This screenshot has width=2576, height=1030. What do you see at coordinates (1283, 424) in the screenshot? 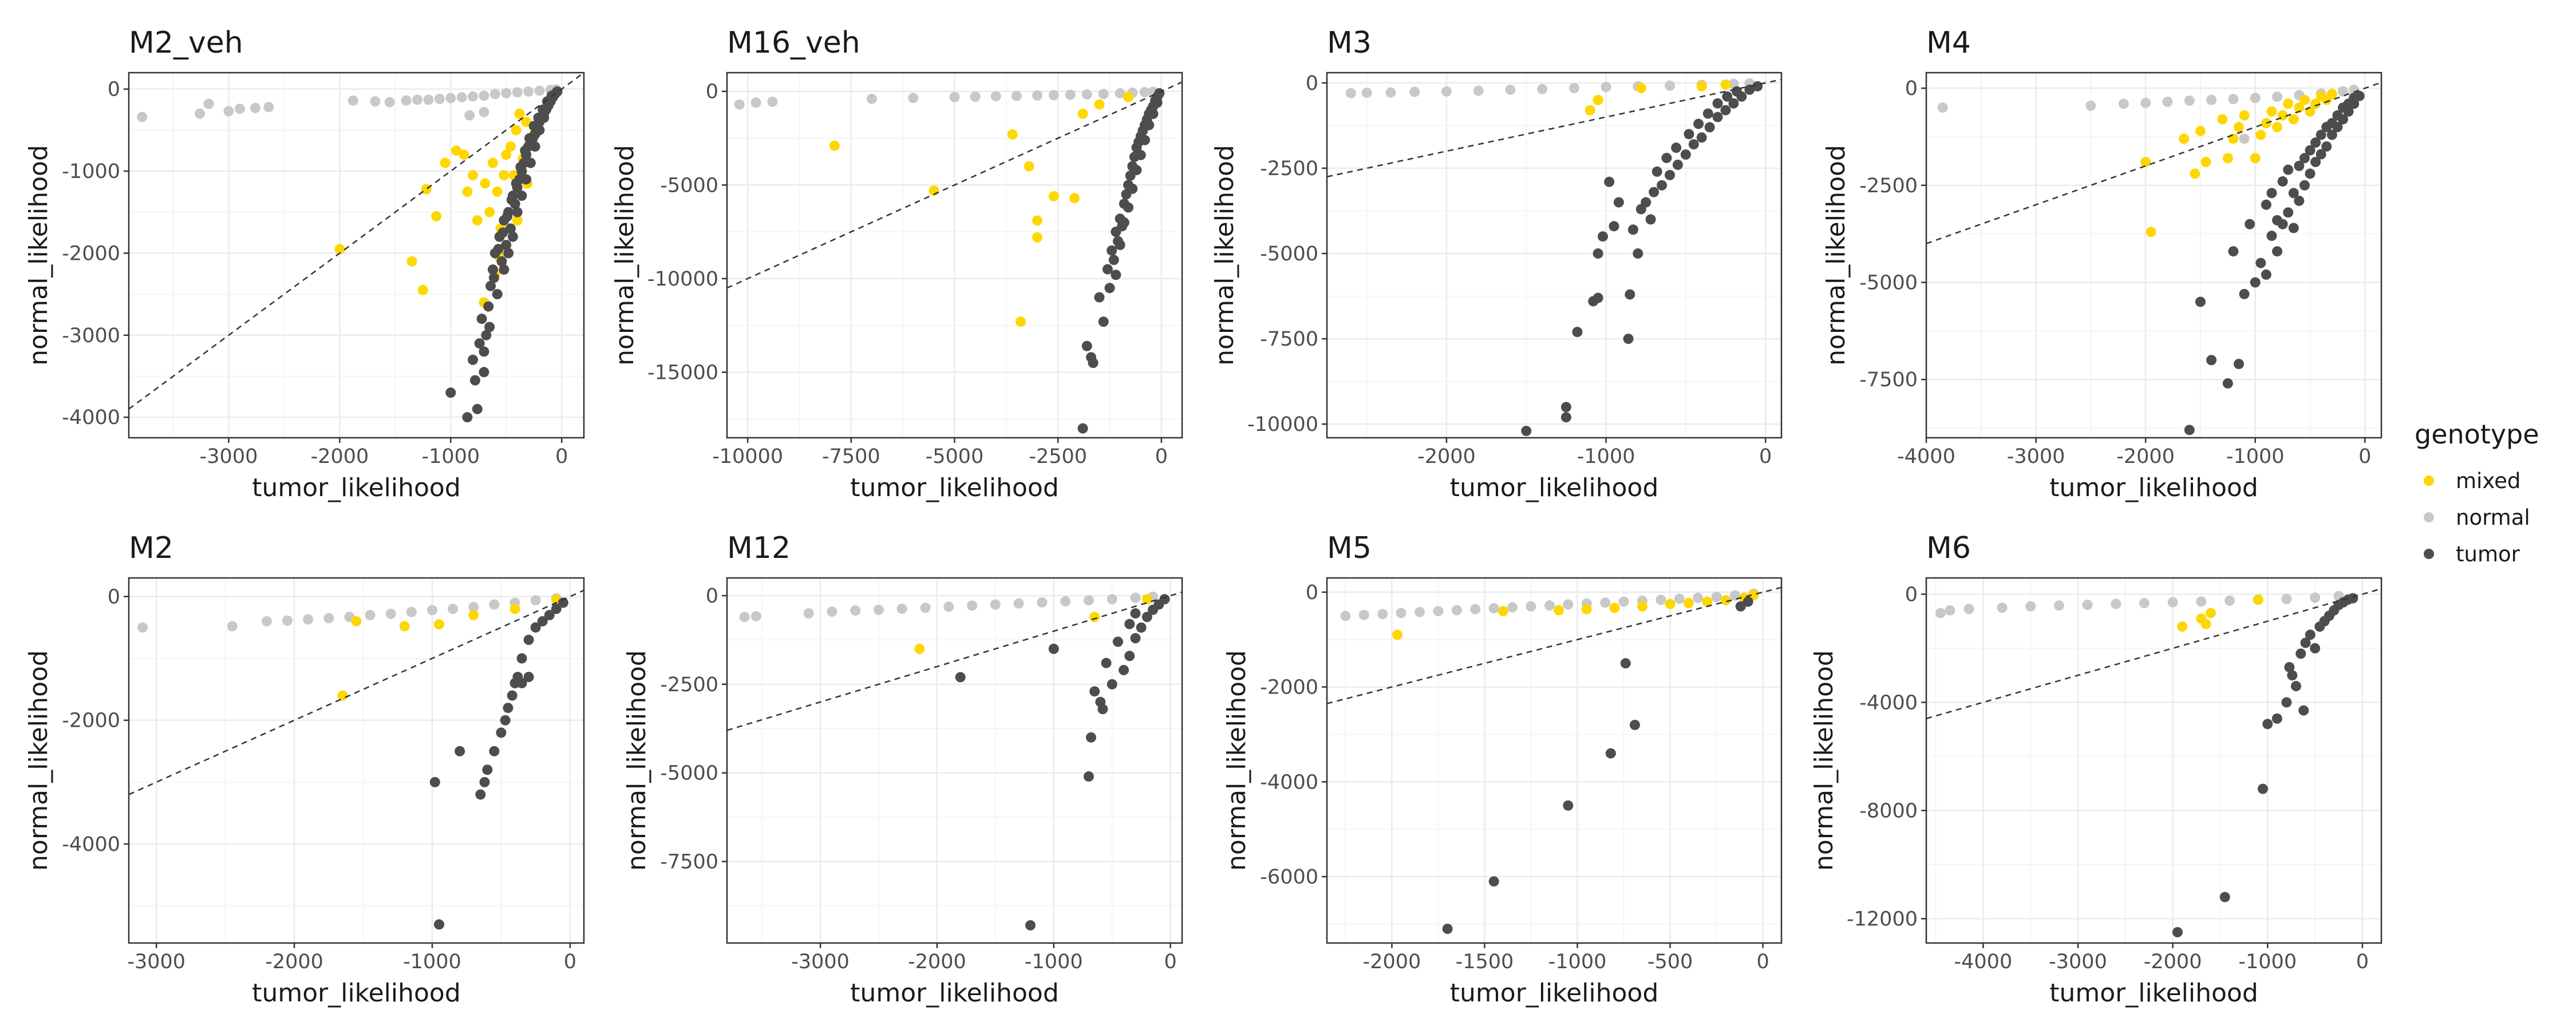
I see `y-tick-label: -10000` at bounding box center [1283, 424].